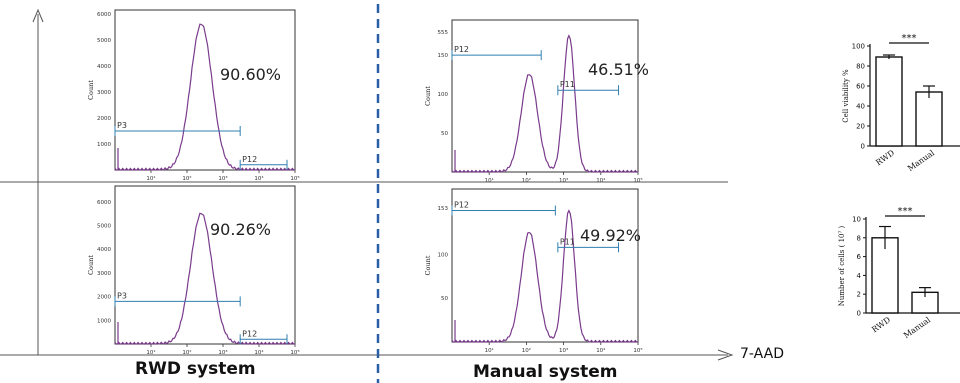 The height and width of the screenshot is (383, 960). Describe the element at coordinates (240, 229) in the screenshot. I see `percentage-annotation: 90.26%` at that location.